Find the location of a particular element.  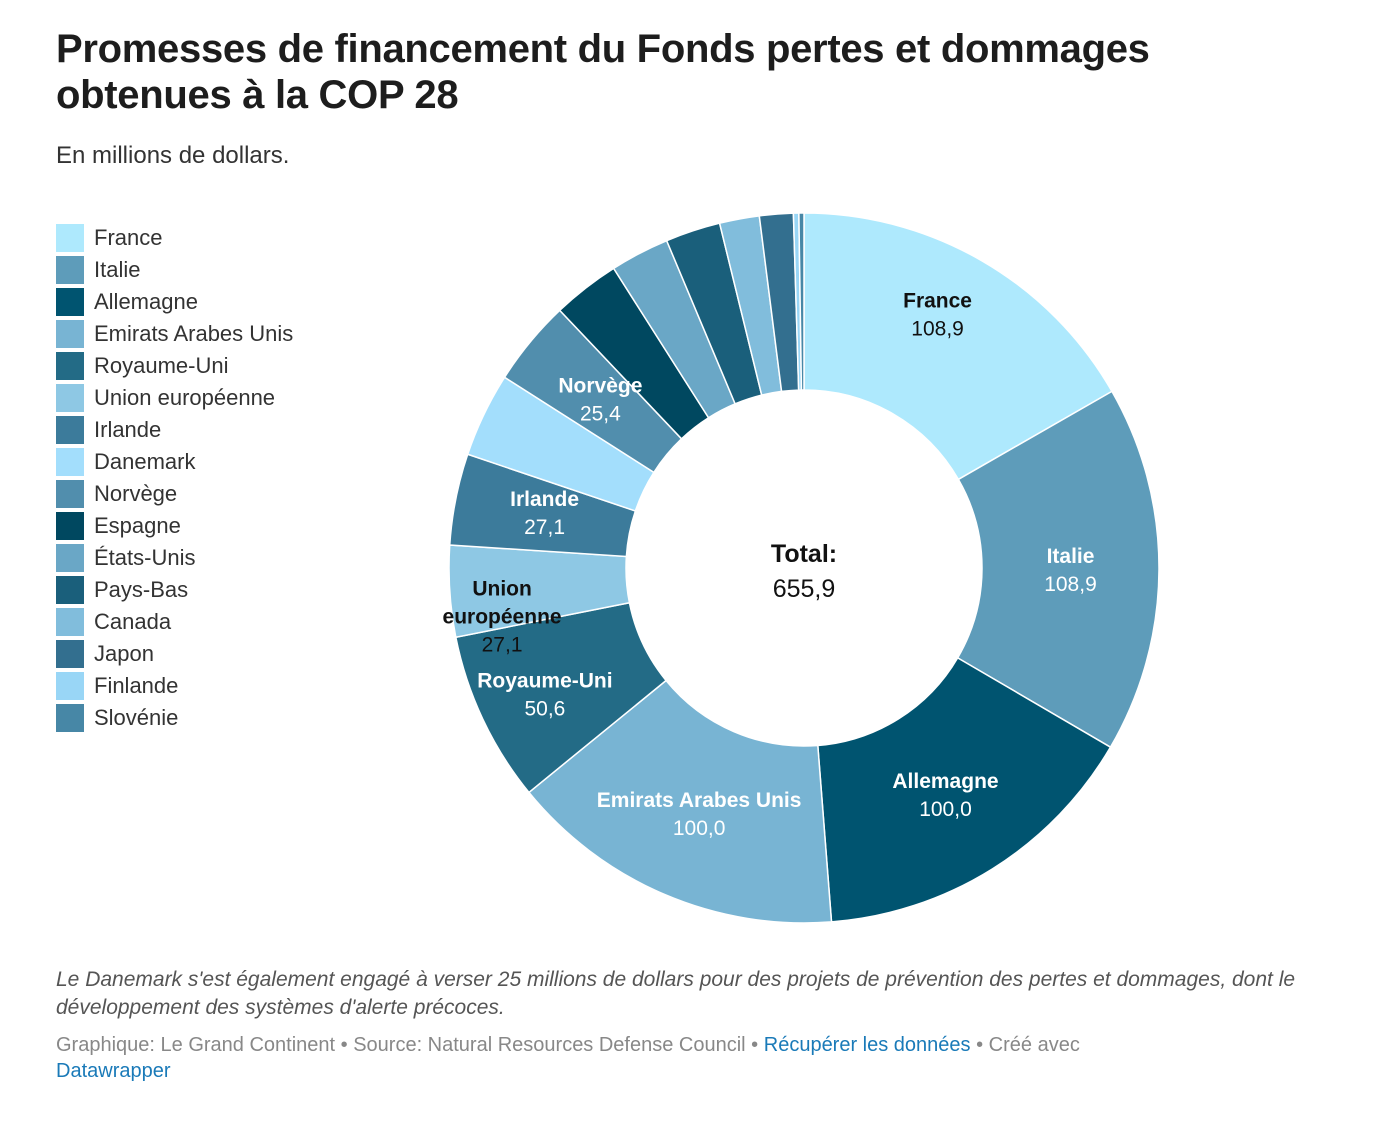

legend-label: Italie is located at coordinates (117, 269).